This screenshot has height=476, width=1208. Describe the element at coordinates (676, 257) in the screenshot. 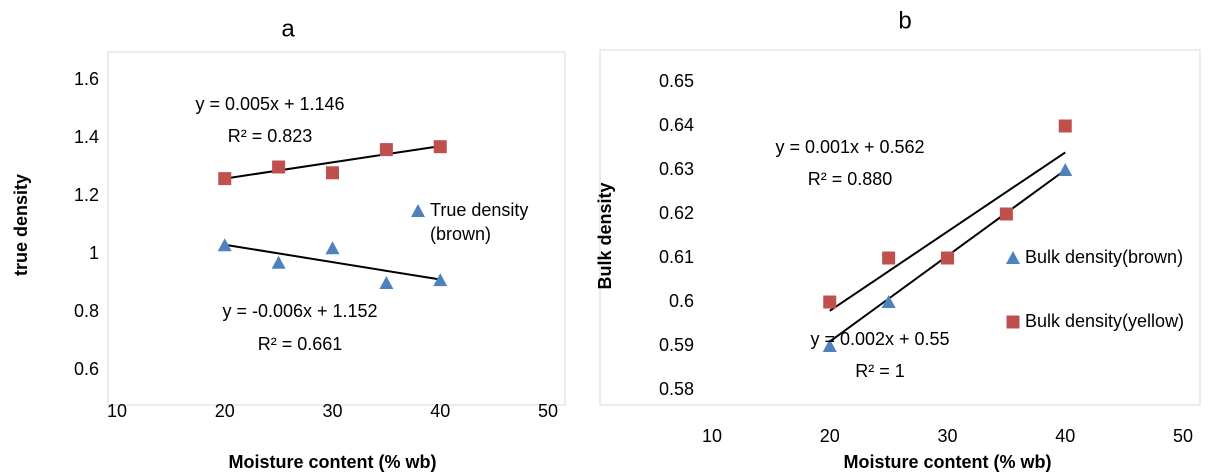

I see `y-tick-label: 0.61` at that location.